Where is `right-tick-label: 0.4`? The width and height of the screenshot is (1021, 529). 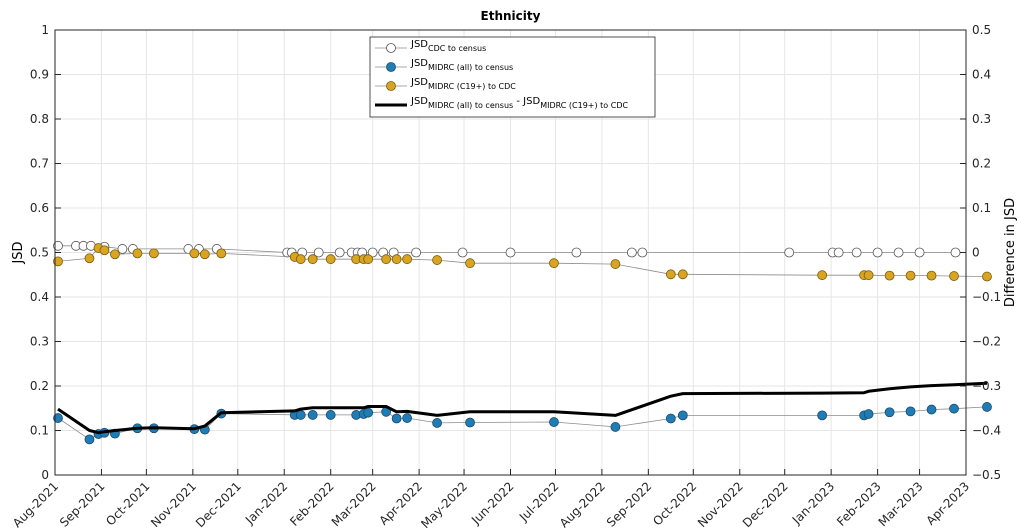 right-tick-label: 0.4 is located at coordinates (981, 75).